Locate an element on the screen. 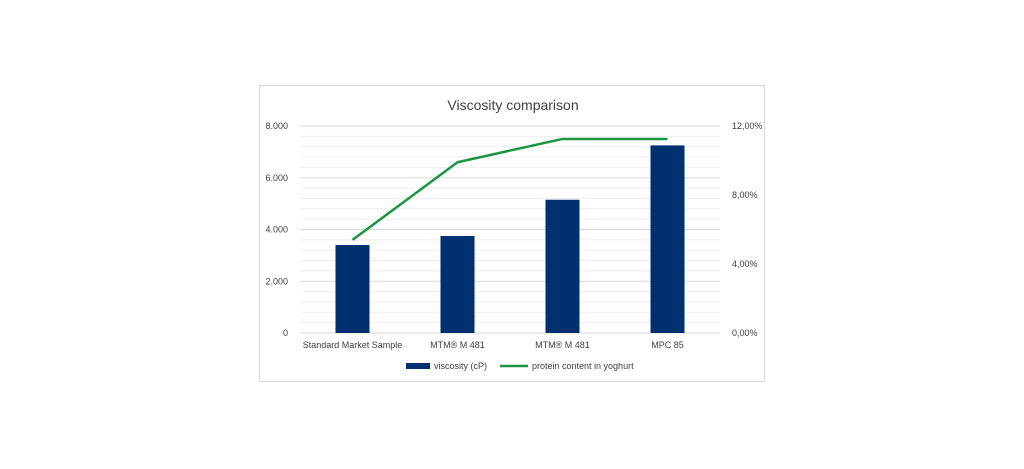 This screenshot has height=469, width=1024. right-tick-label: 0,00% is located at coordinates (745, 333).